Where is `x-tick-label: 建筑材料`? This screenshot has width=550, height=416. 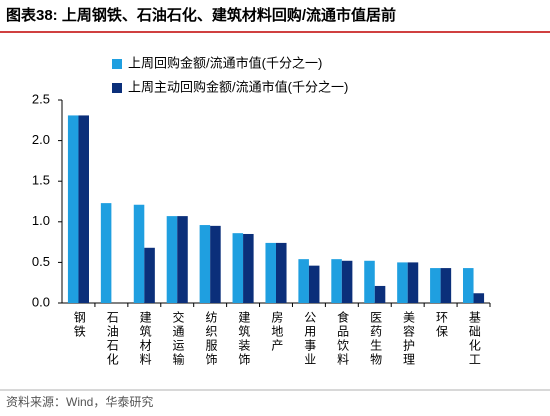
x-tick-label: 建筑材料 is located at coordinates (145, 339).